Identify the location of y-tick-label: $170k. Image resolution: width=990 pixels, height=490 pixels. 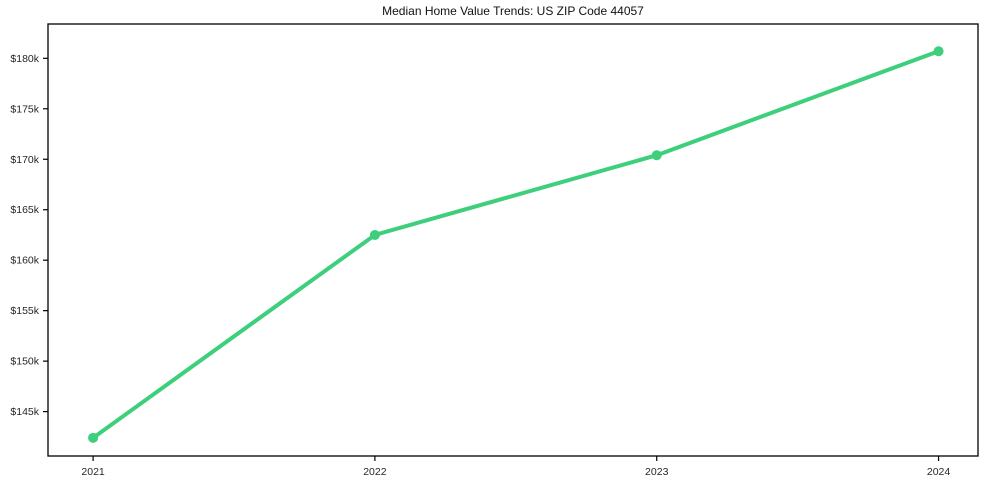
(24, 160).